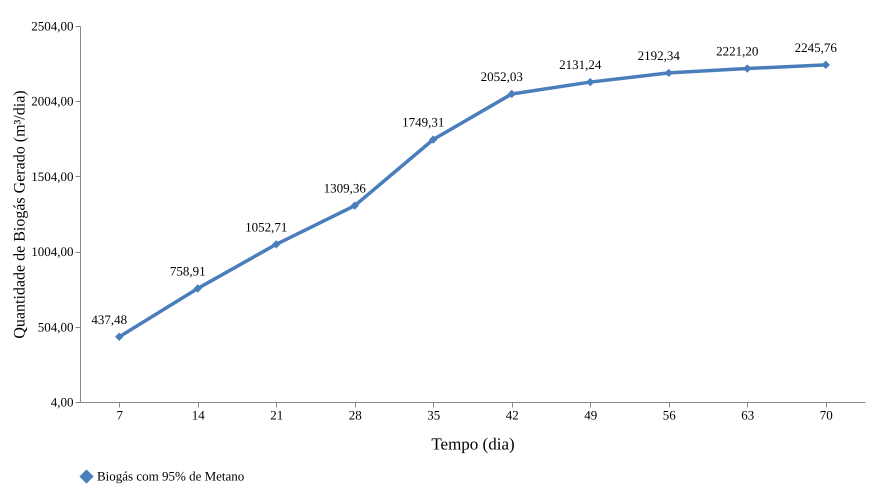  I want to click on x-tick-label: 28, so click(355, 415).